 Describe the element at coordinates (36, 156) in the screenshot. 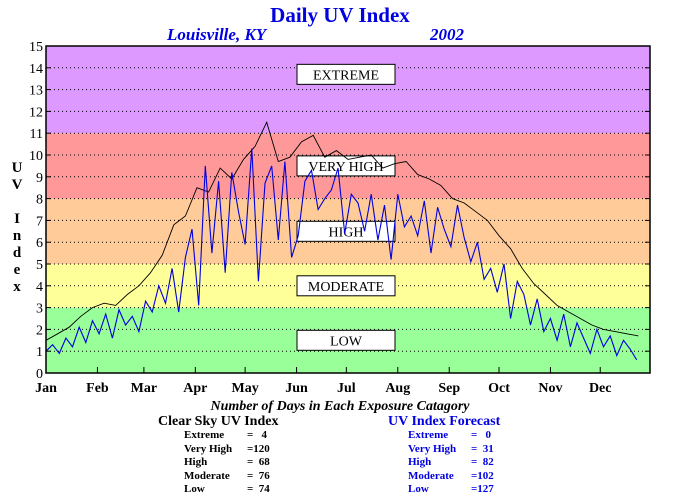

I see `y-tick-label: 10` at that location.